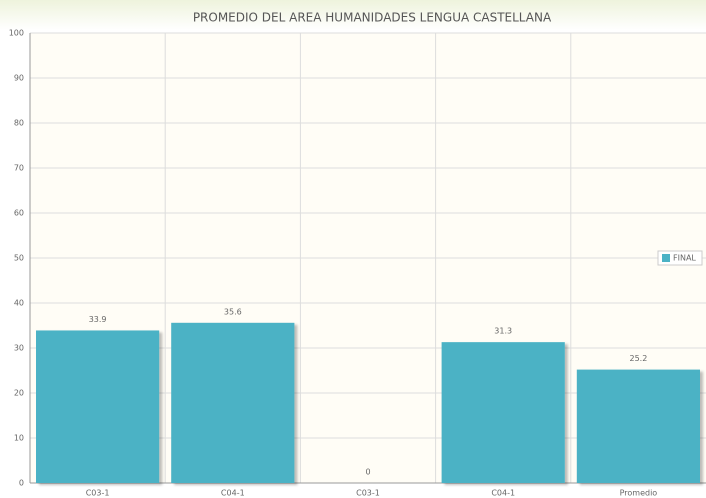  What do you see at coordinates (639, 493) in the screenshot?
I see `x-tick-label: Promedio` at bounding box center [639, 493].